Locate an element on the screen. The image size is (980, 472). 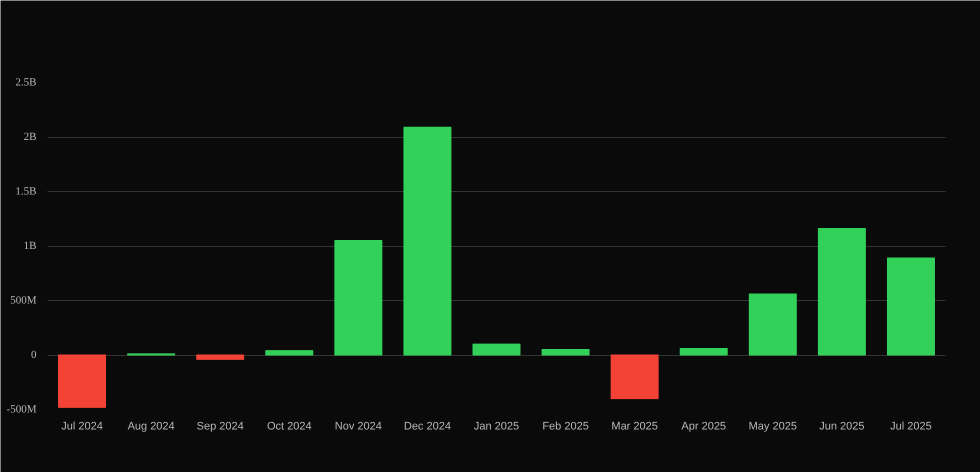
x-tick-label: May 2025 is located at coordinates (772, 426).